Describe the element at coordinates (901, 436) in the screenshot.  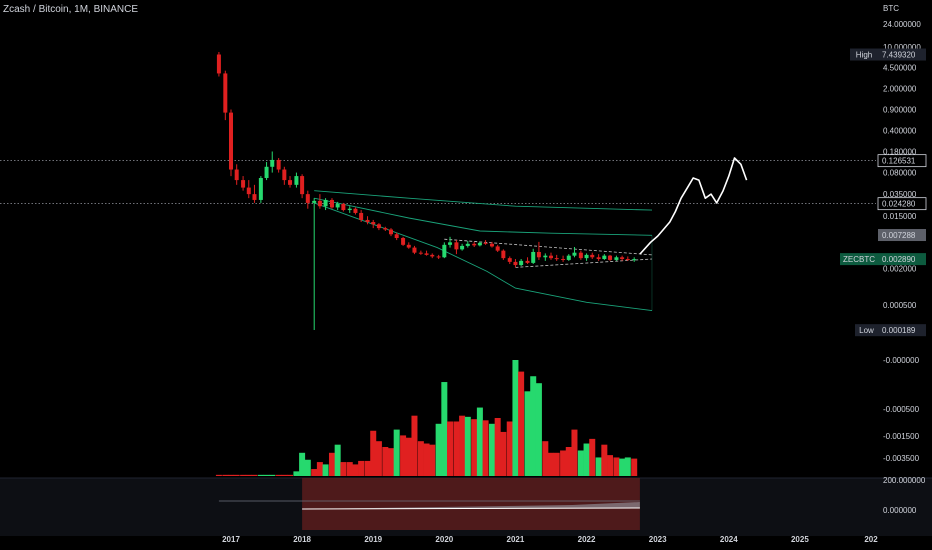
I see `histogram-tick-label: -0.001500` at that location.